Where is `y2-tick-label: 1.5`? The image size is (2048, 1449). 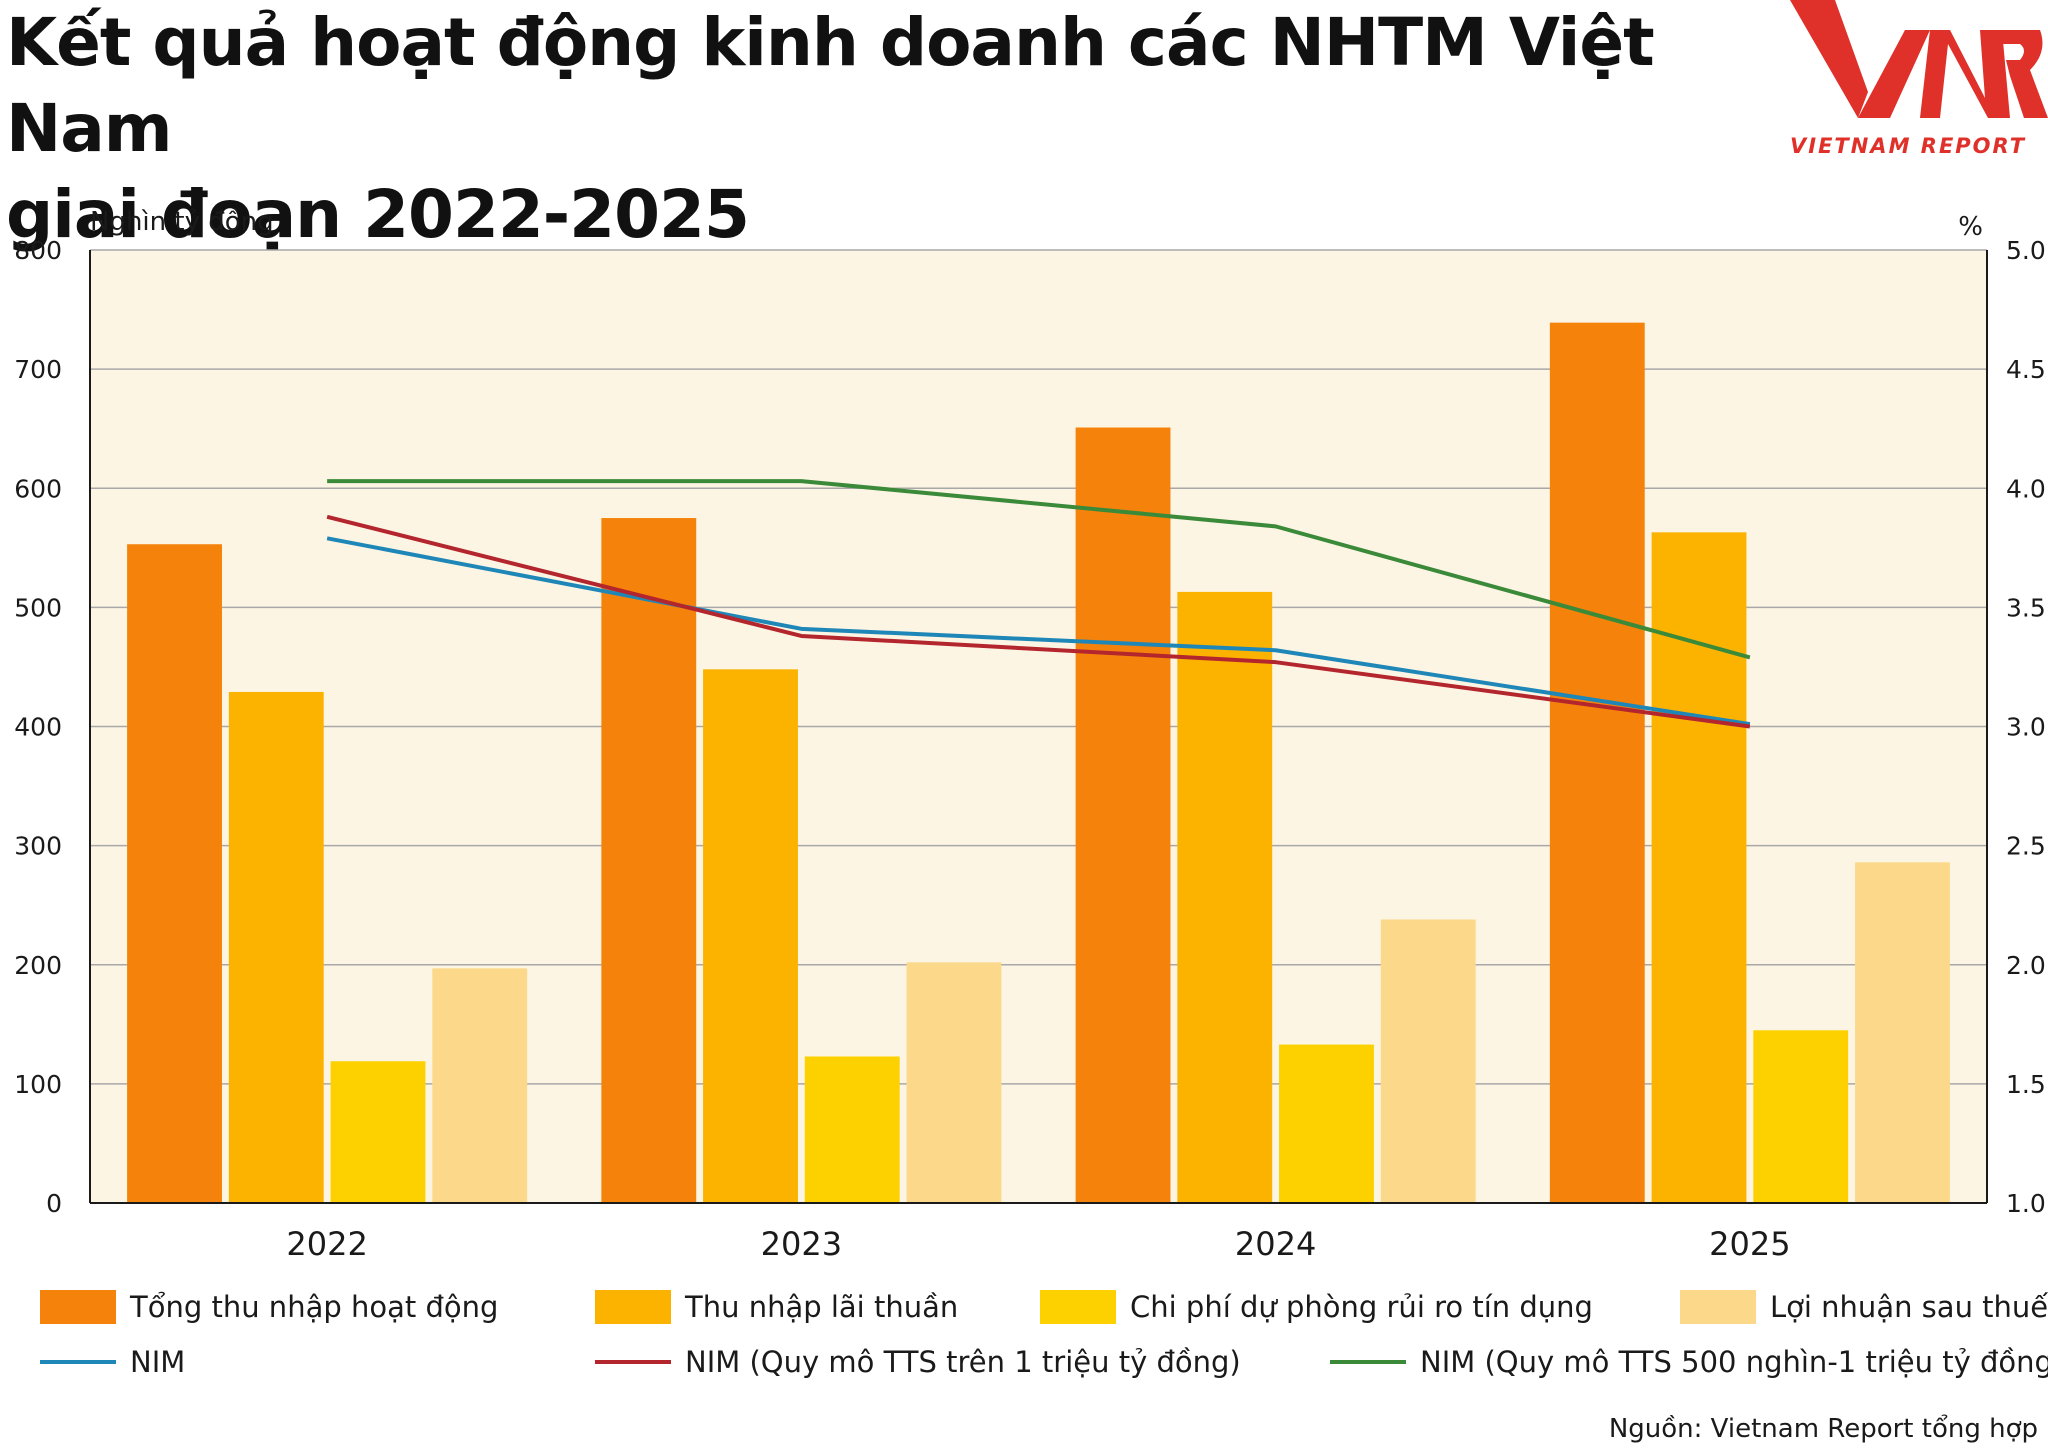
y2-tick-label: 1.5 is located at coordinates (2026, 1084).